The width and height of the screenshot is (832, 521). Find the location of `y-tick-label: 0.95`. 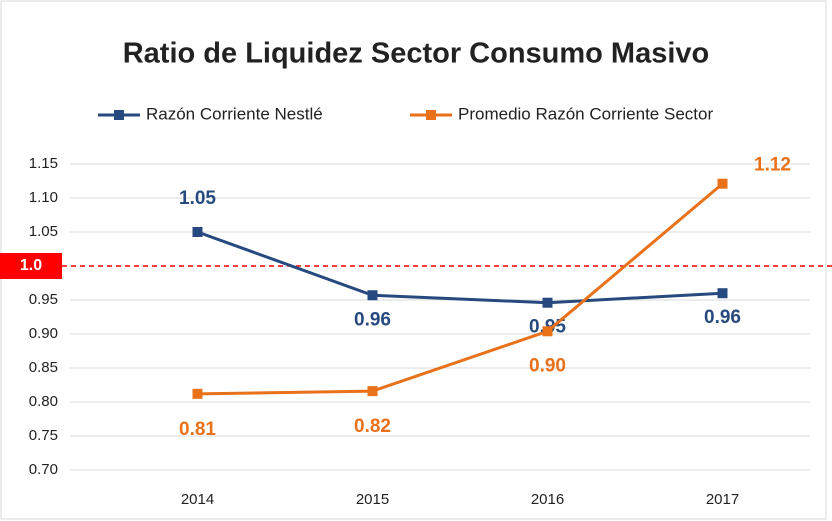

y-tick-label: 0.95 is located at coordinates (43, 299).